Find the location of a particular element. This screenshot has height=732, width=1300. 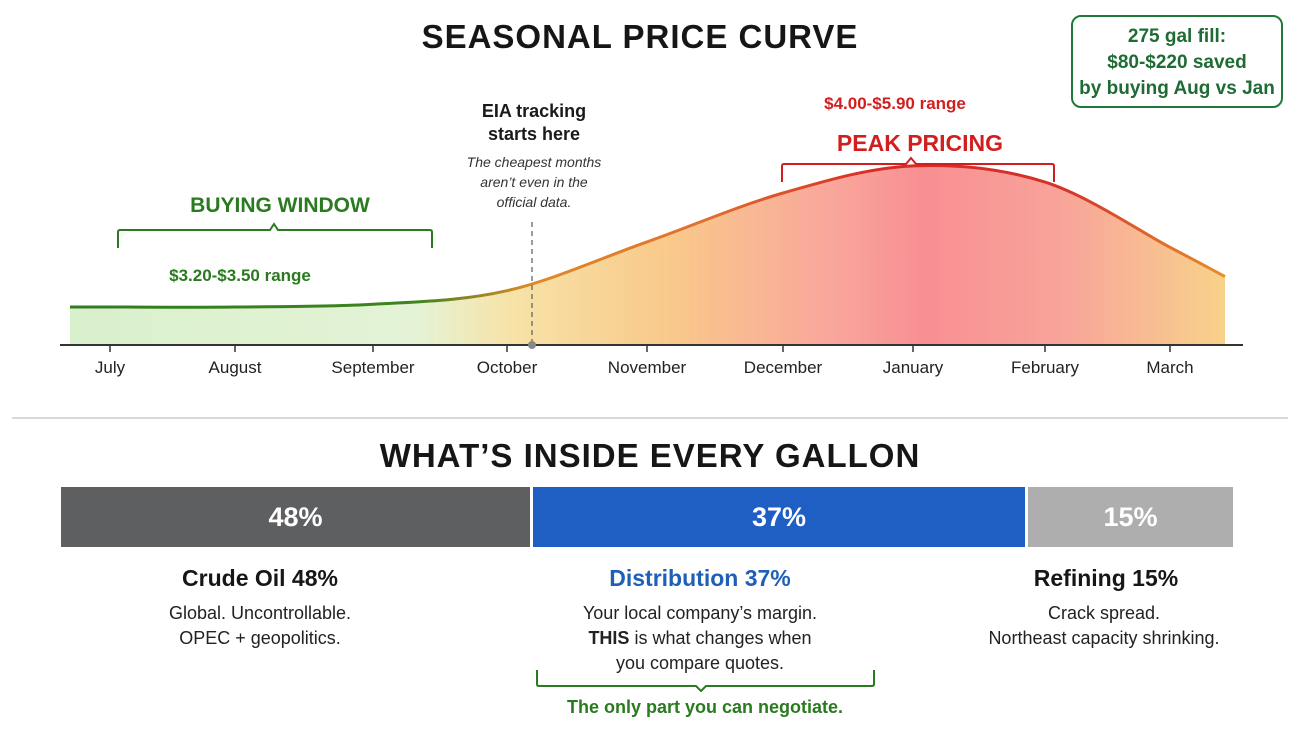

eia-note-title-line2: starts here is located at coordinates (534, 134).